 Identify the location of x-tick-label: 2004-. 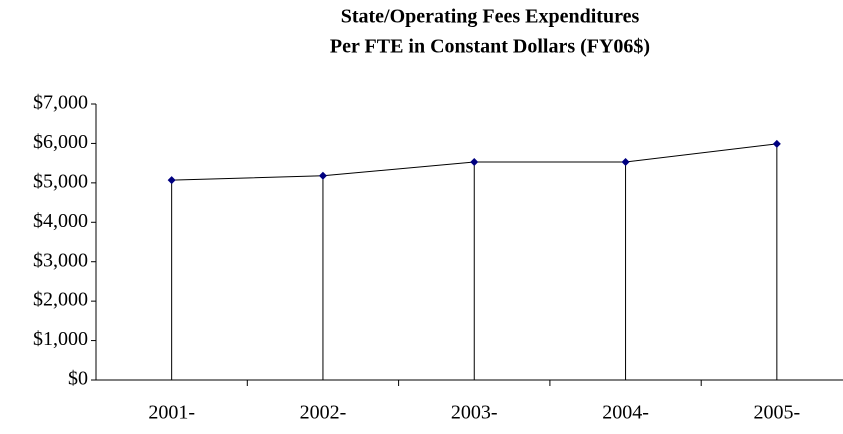
(625, 413).